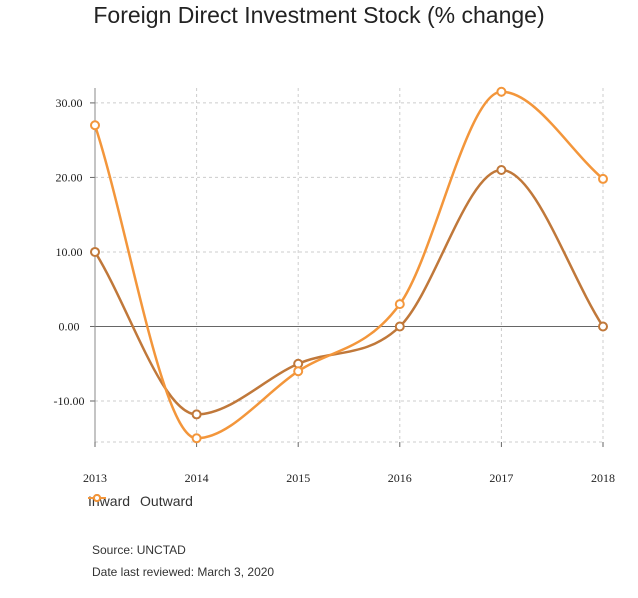  Describe the element at coordinates (69, 252) in the screenshot. I see `y-tick-label: 10.00` at that location.